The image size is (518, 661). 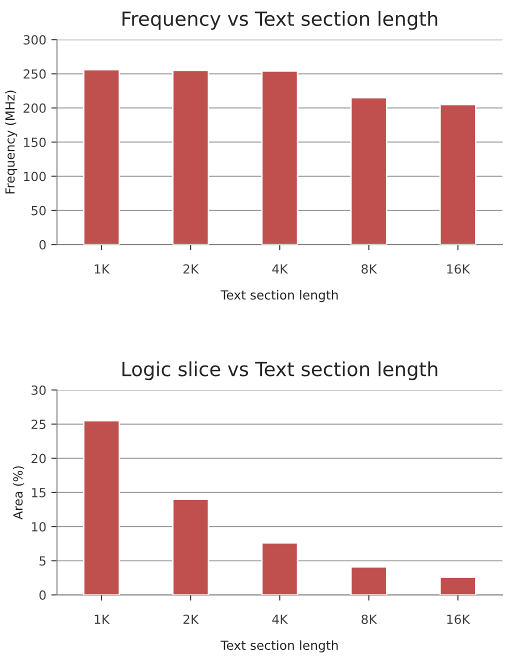 What do you see at coordinates (43, 561) in the screenshot?
I see `y-tick-label: 5` at bounding box center [43, 561].